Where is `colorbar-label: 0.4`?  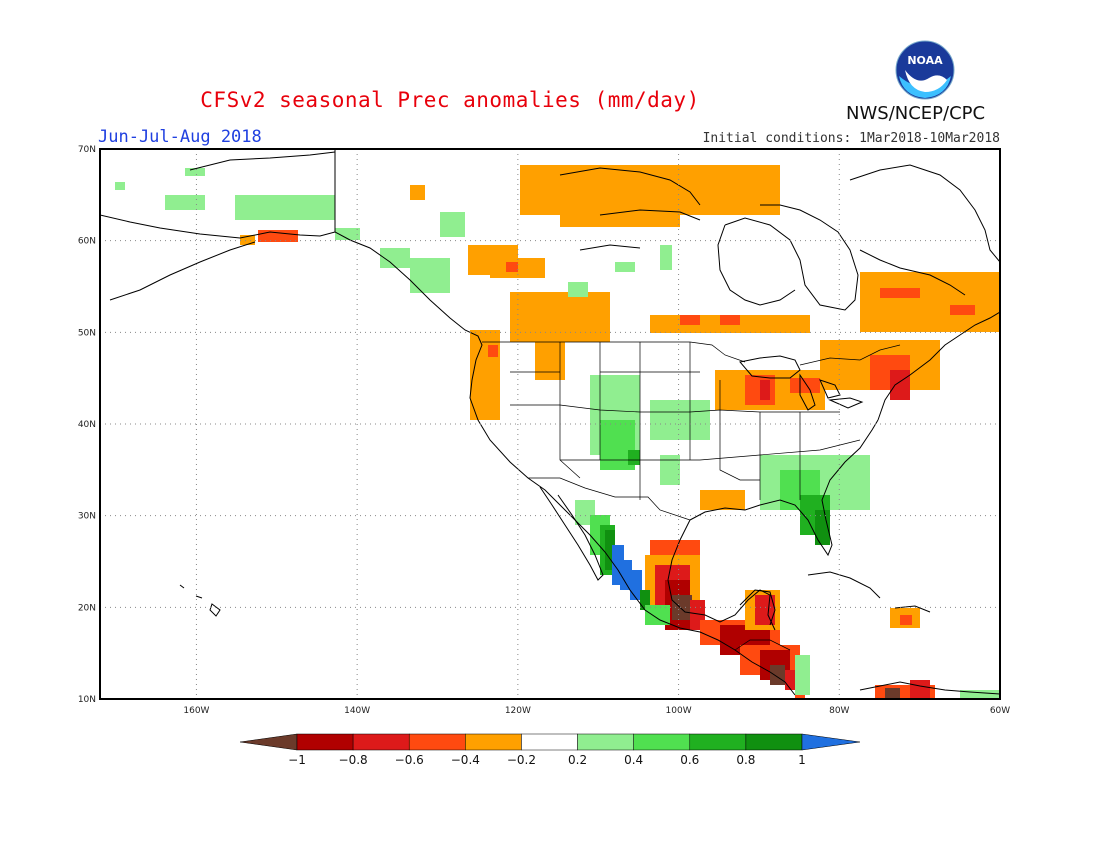 colorbar-label: 0.4 is located at coordinates (633, 760).